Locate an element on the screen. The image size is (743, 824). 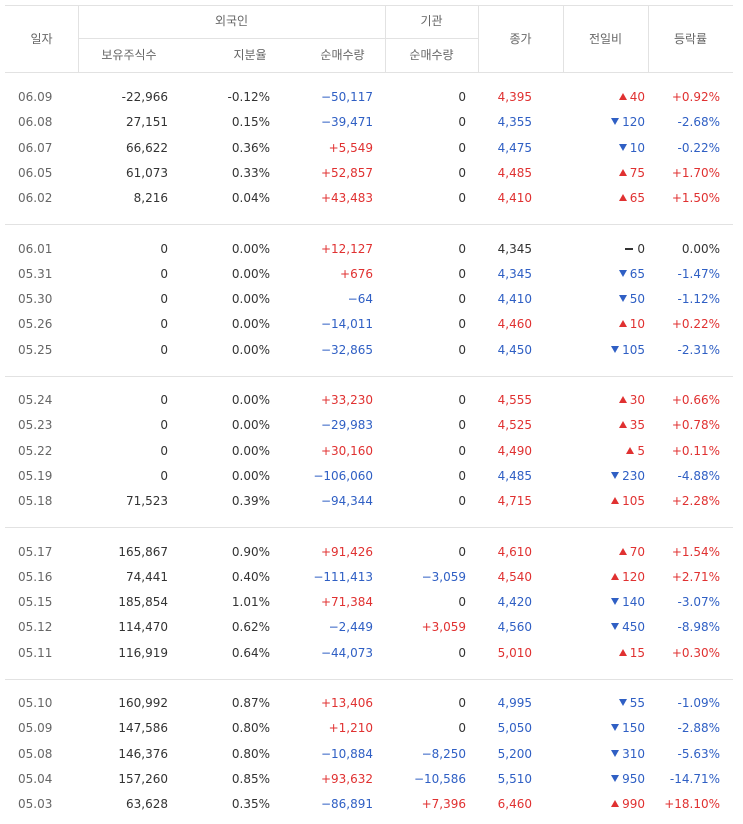
ratio-cell: 0.85% is located at coordinates (251, 779).